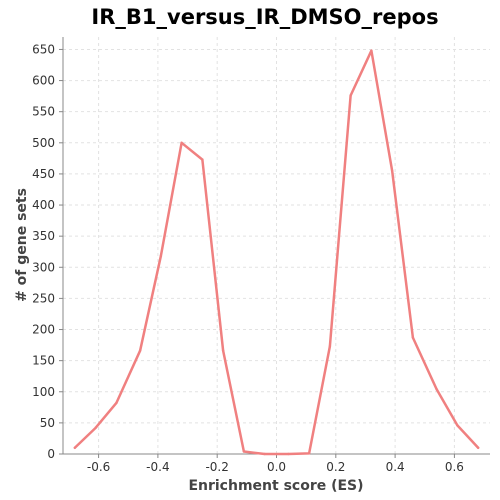 The width and height of the screenshot is (500, 500). I want to click on y-tick-label: 550, so click(43, 112).